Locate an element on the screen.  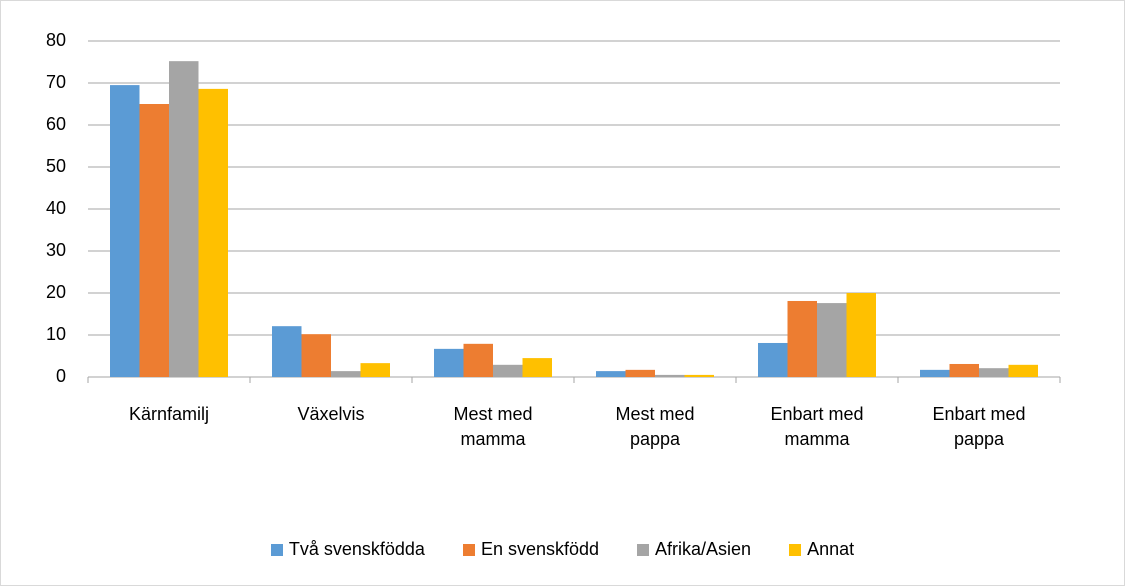
y-tick-label: 50 is located at coordinates (56, 166).